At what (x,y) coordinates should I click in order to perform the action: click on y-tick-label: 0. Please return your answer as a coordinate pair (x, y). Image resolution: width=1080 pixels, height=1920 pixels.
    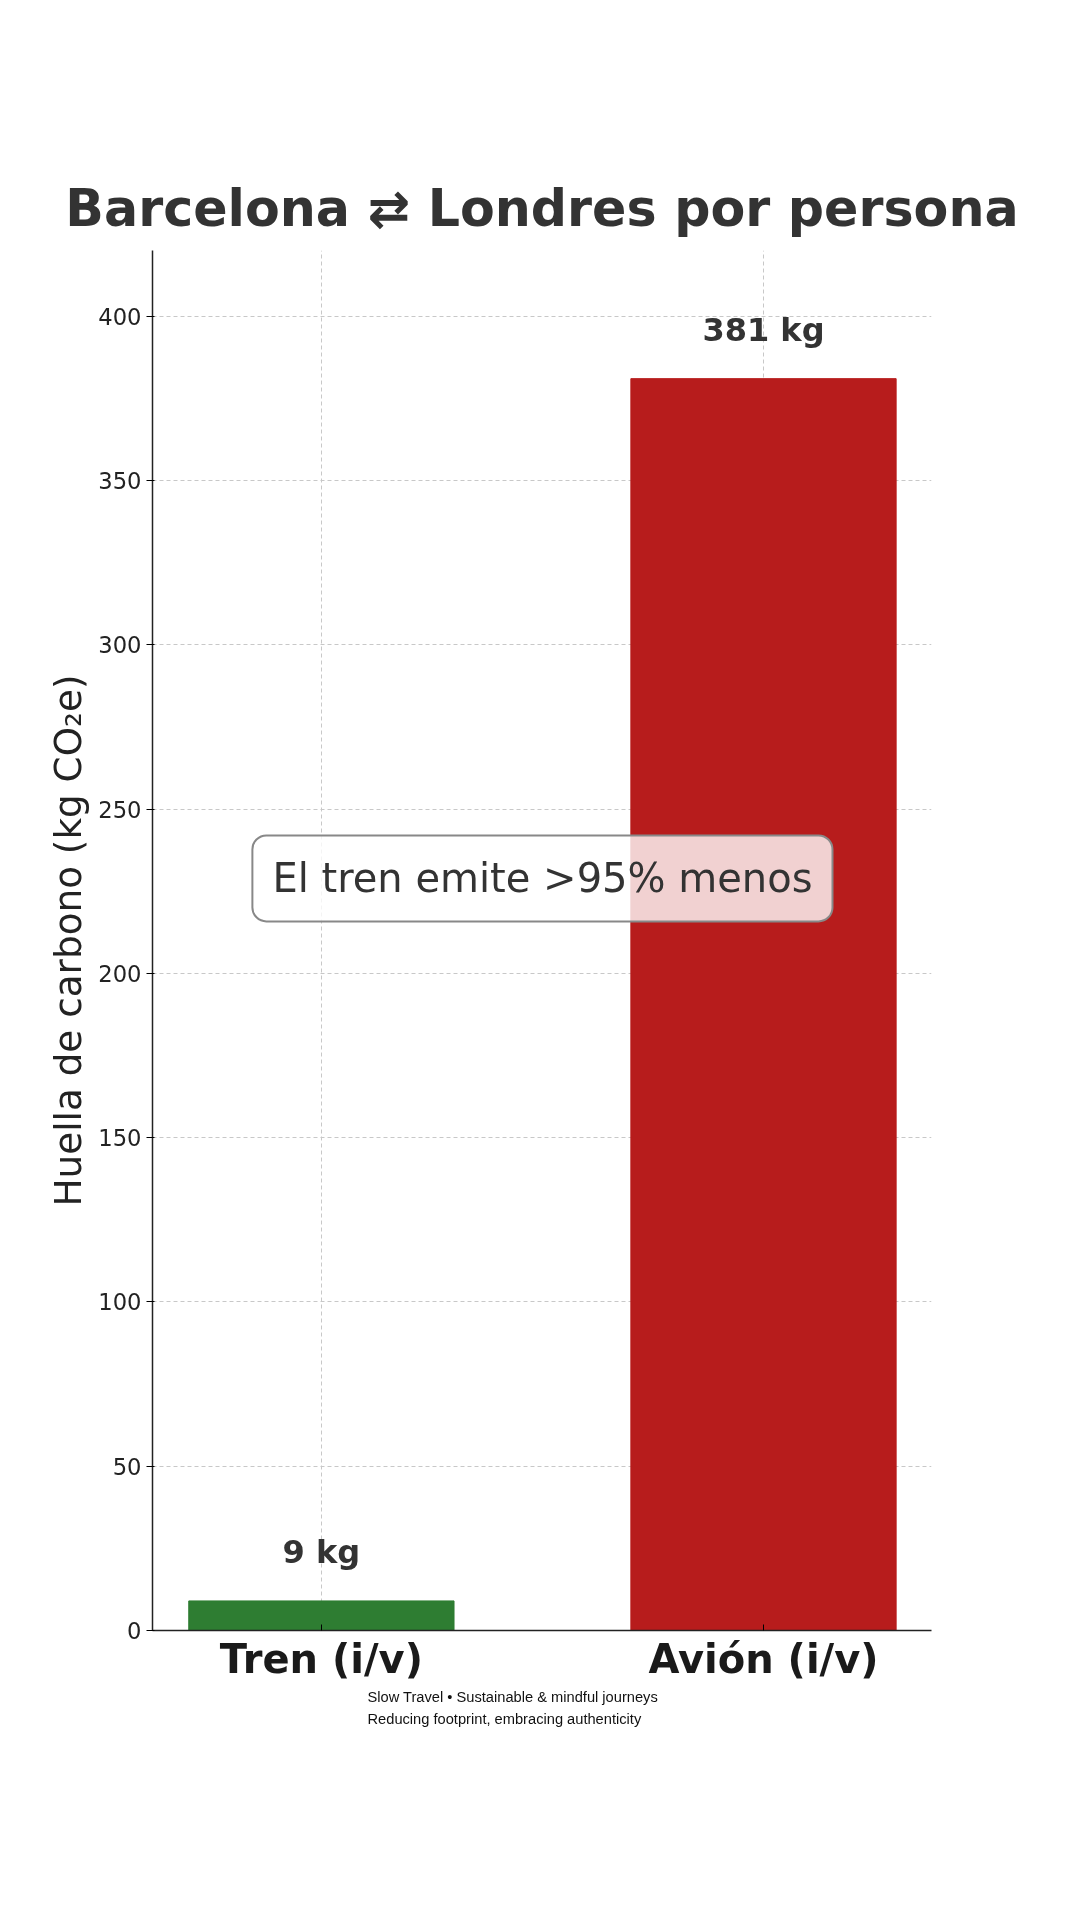
    Looking at the image, I should click on (134, 1631).